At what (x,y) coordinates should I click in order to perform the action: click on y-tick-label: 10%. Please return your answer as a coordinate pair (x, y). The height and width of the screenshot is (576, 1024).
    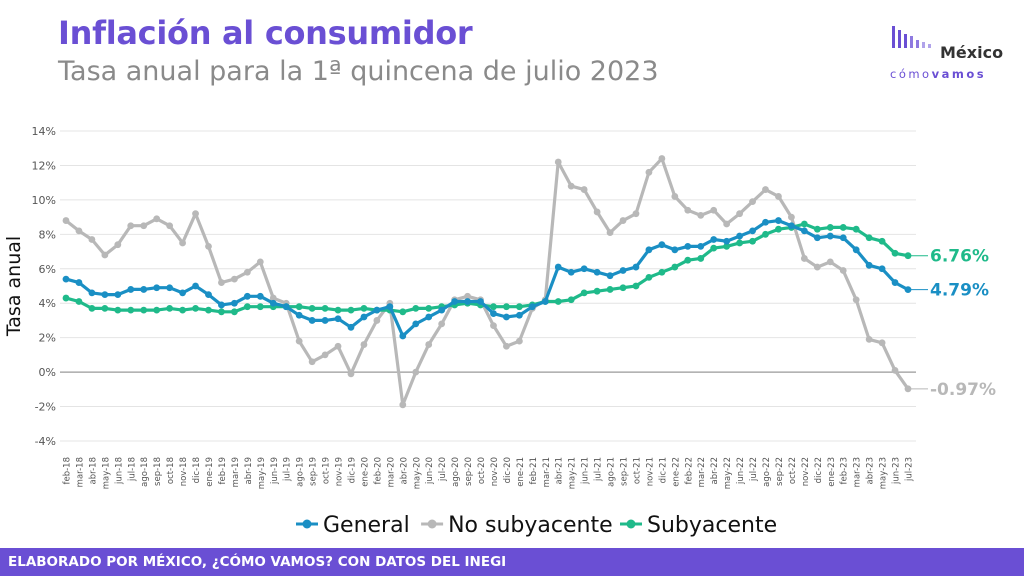
    Looking at the image, I should click on (44, 200).